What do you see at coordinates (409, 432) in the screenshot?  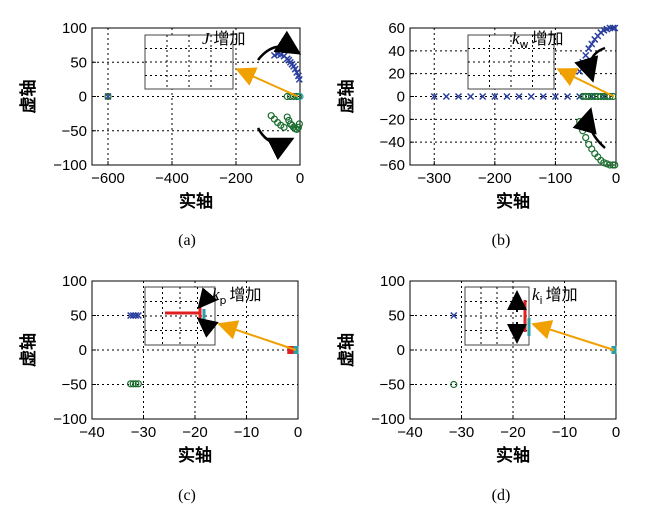 I see `x-tick-label: −40` at bounding box center [409, 432].